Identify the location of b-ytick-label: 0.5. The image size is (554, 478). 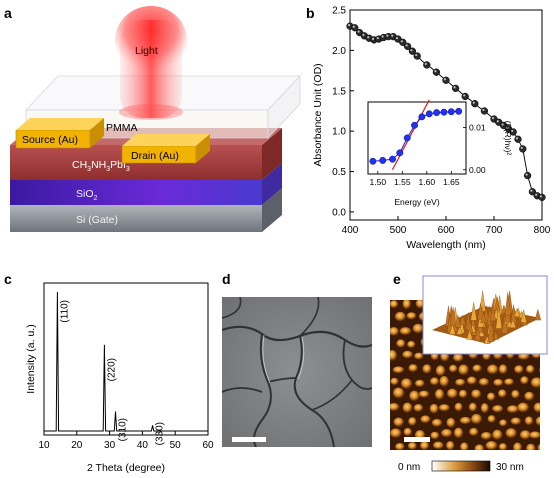
(339, 172).